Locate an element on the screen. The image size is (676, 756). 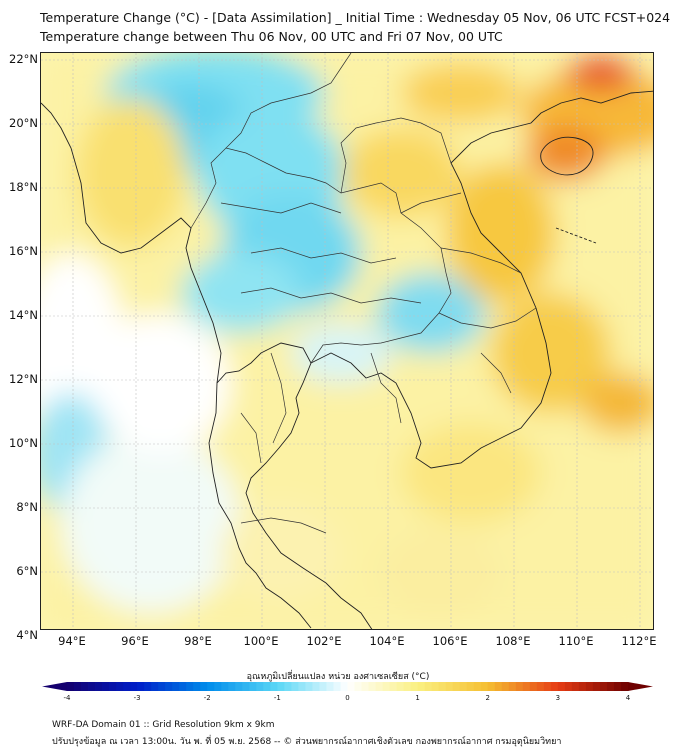
lon-label: 96°E is located at coordinates (135, 641).